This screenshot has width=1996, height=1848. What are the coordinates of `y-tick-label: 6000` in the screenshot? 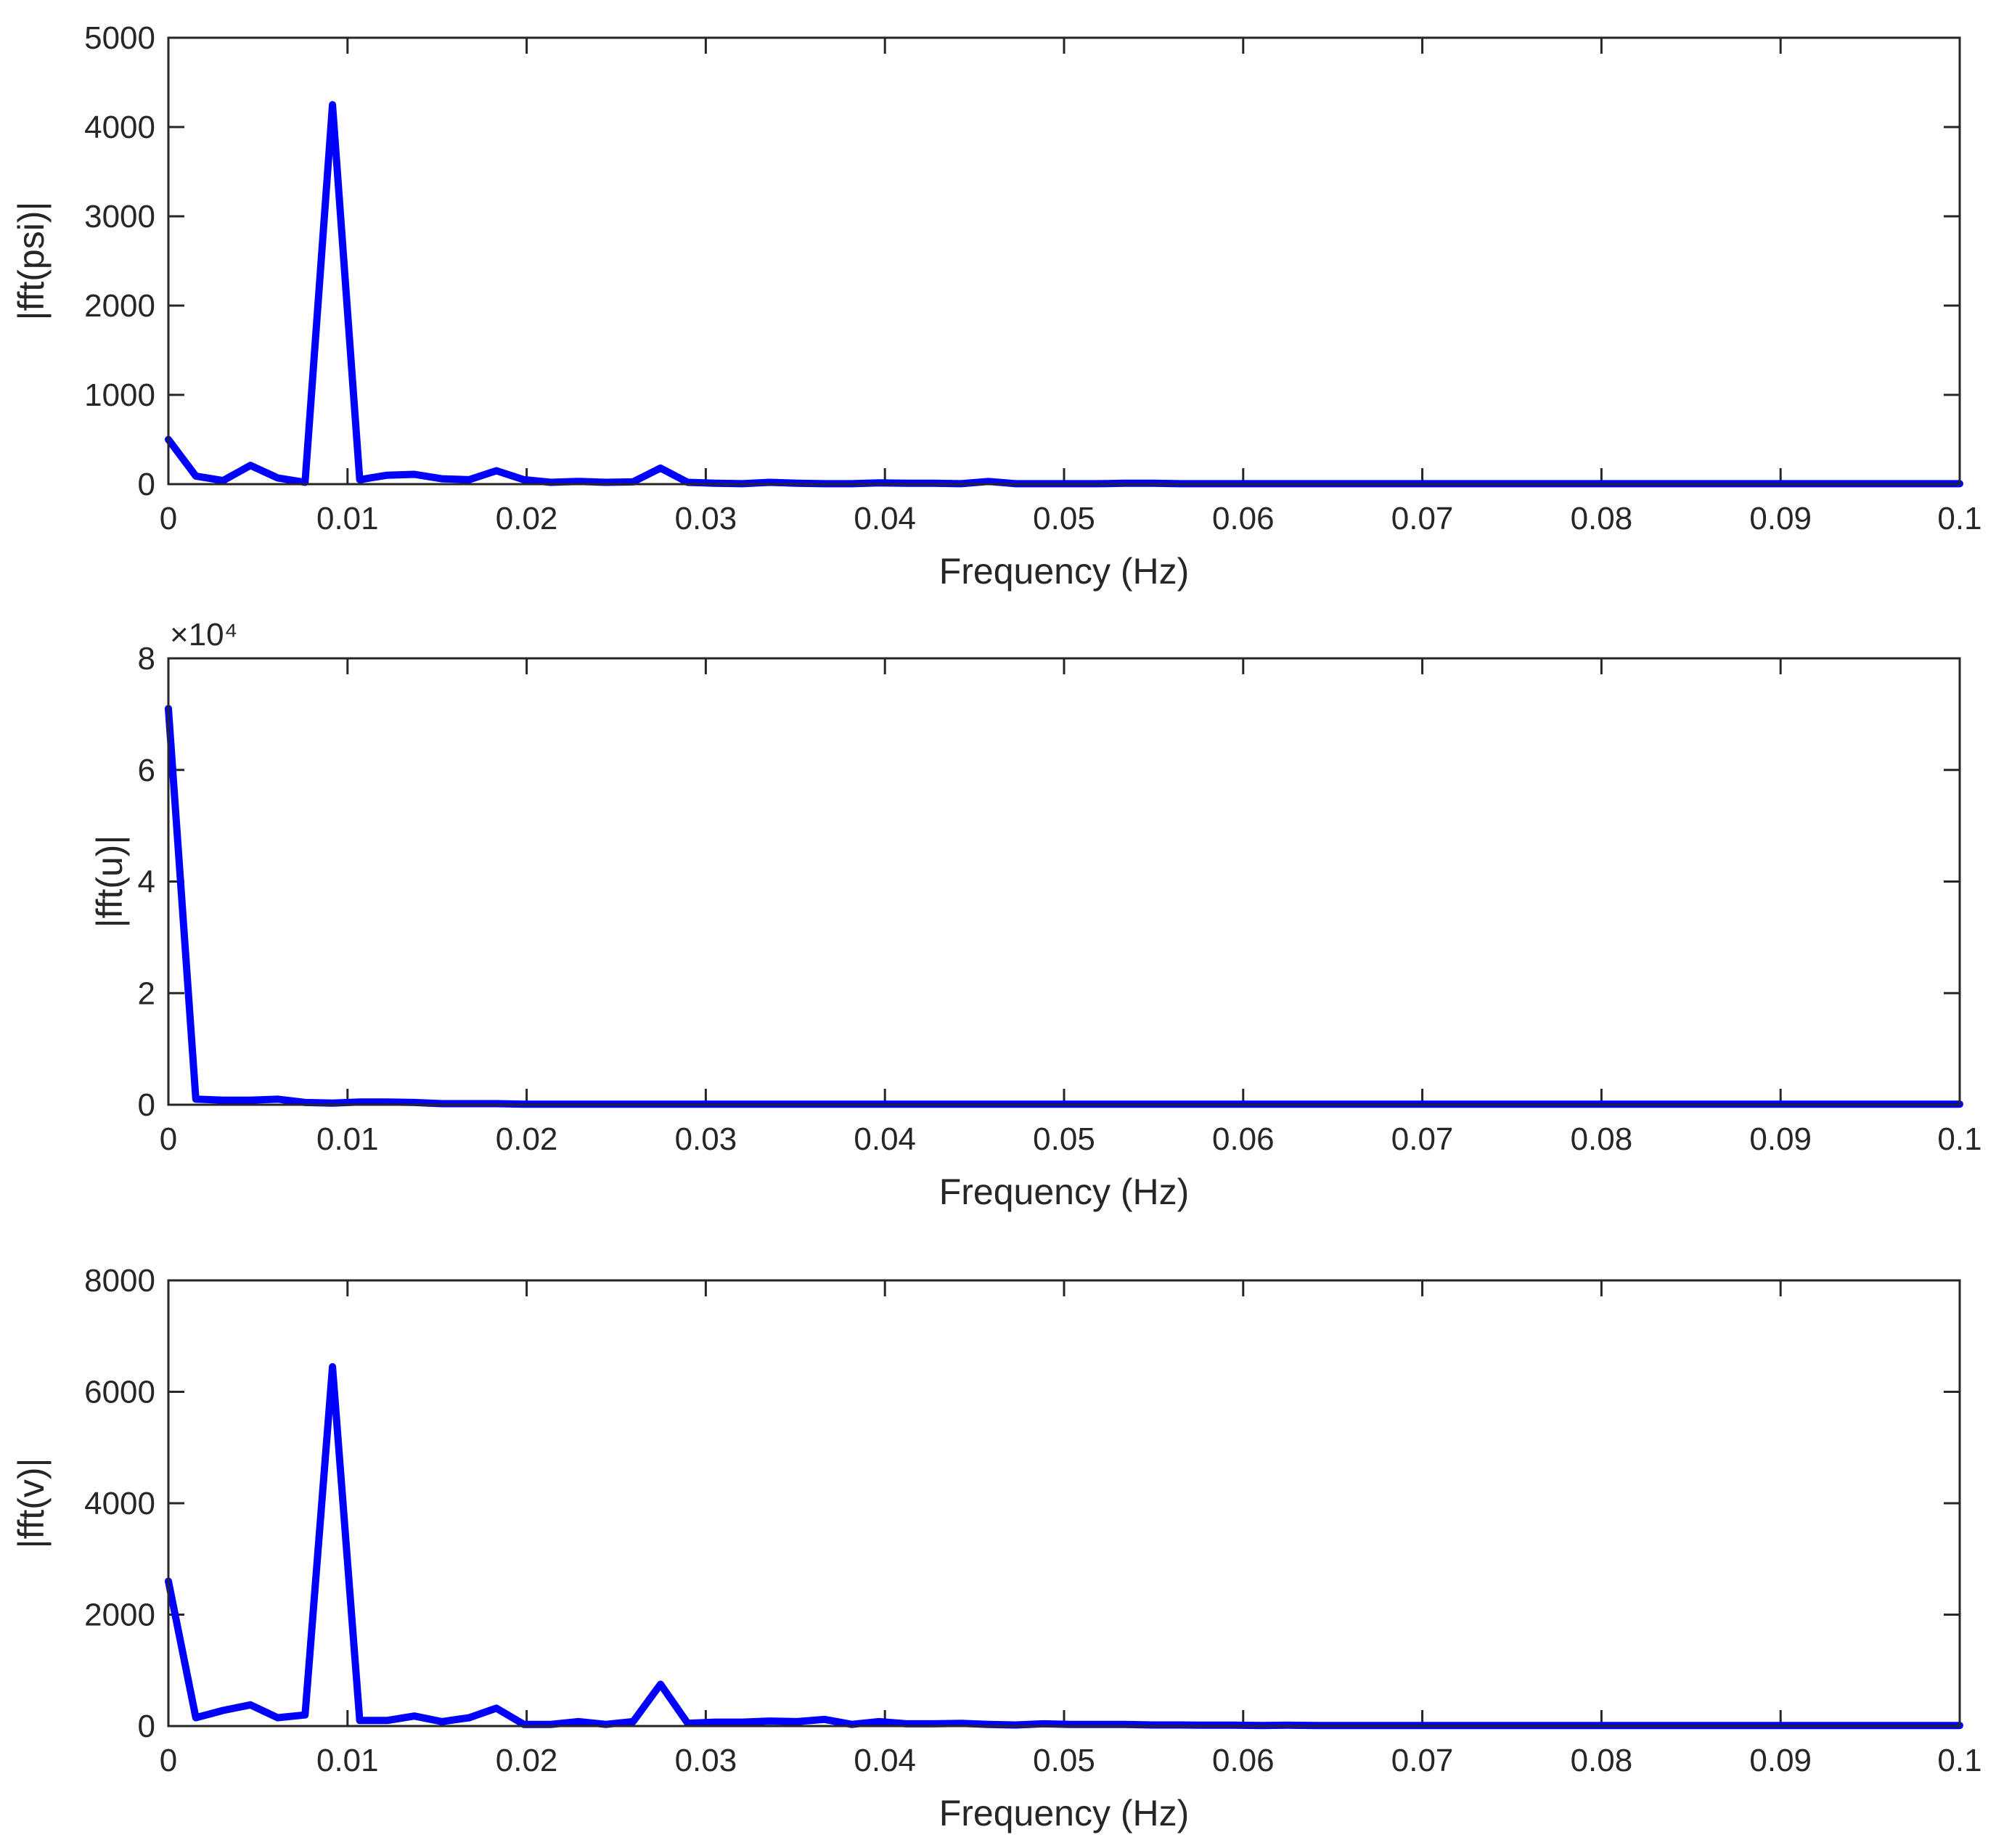 It's located at (119, 1392).